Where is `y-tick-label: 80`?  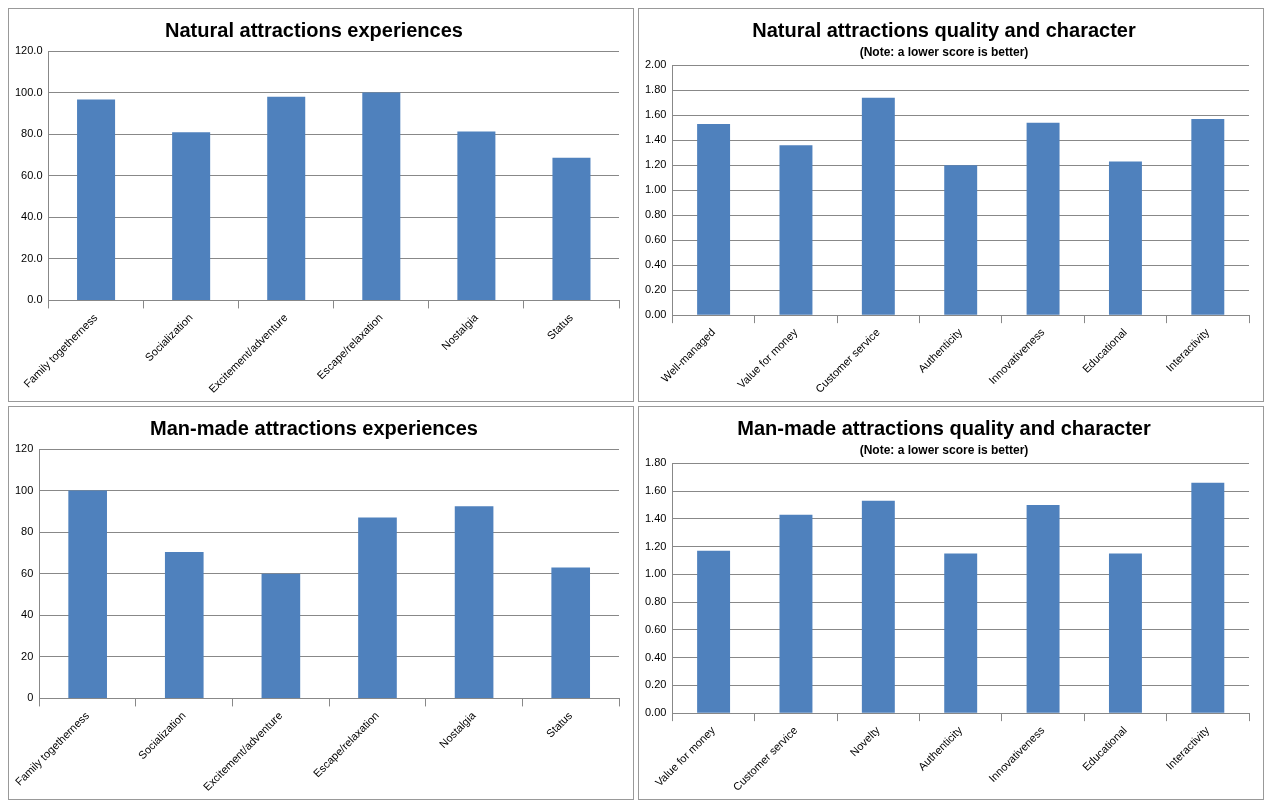 y-tick-label: 80 is located at coordinates (27, 531).